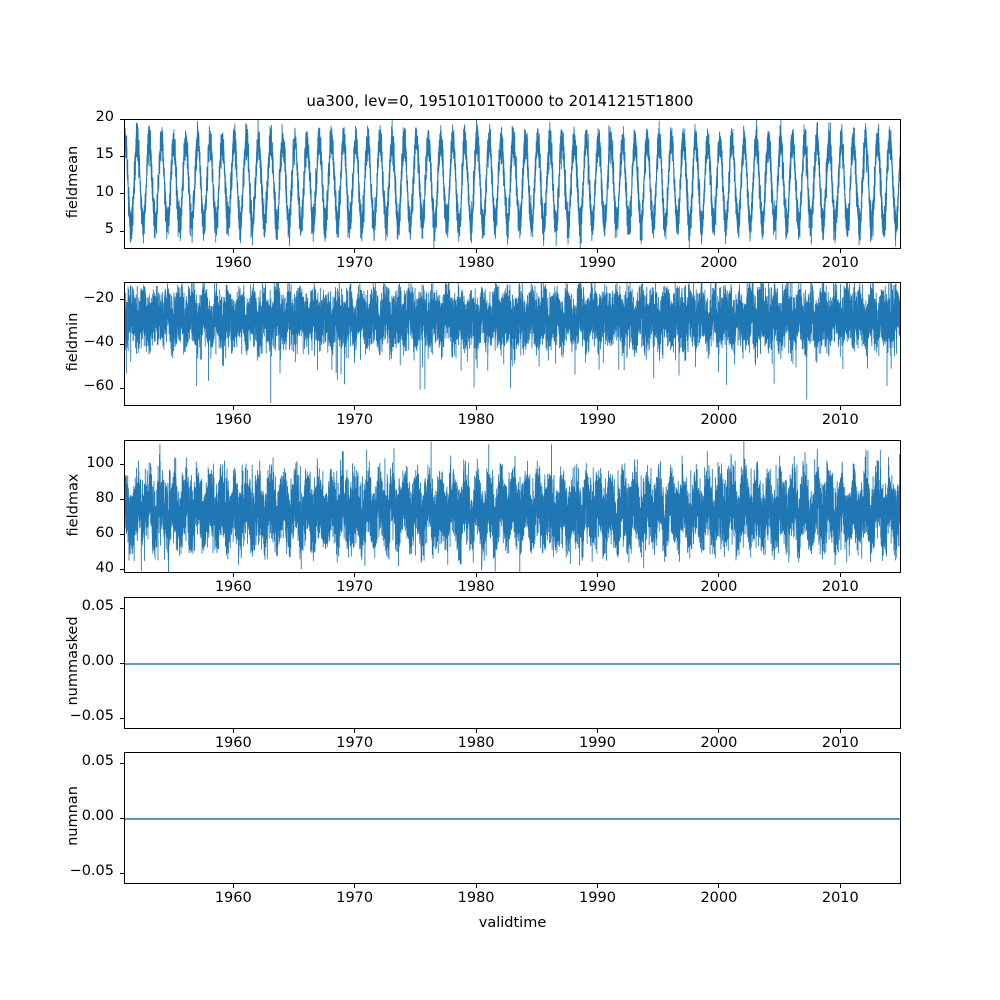  I want to click on plot-panel-fieldmax, so click(512, 506).